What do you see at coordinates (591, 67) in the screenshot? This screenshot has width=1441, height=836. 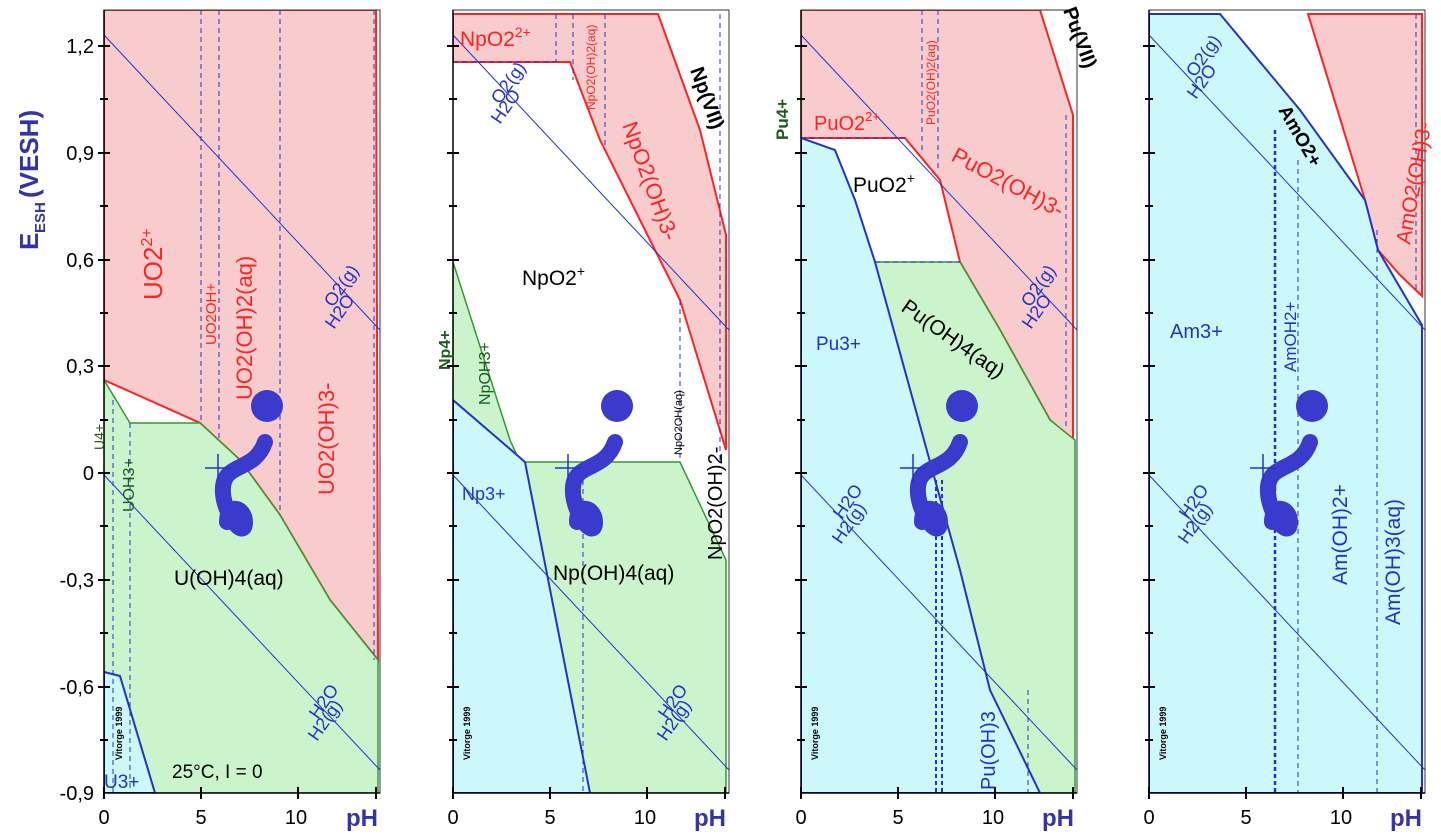 I see `label-npo2oh2aq: NpO2(OH)2(aq)` at bounding box center [591, 67].